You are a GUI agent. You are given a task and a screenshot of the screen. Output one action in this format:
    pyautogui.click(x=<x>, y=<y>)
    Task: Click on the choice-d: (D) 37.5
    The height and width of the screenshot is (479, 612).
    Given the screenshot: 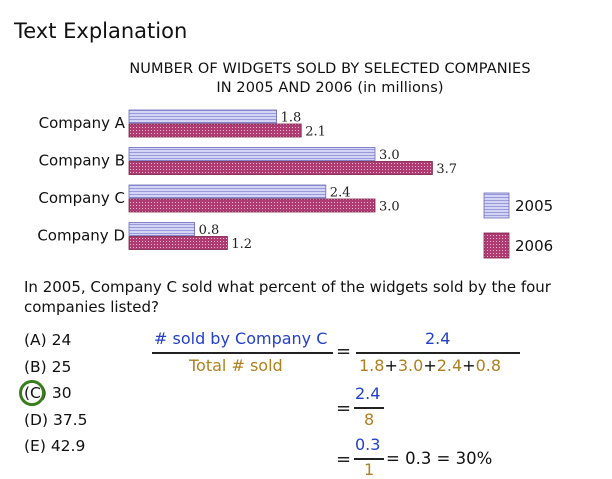 What is the action you would take?
    pyautogui.click(x=56, y=420)
    